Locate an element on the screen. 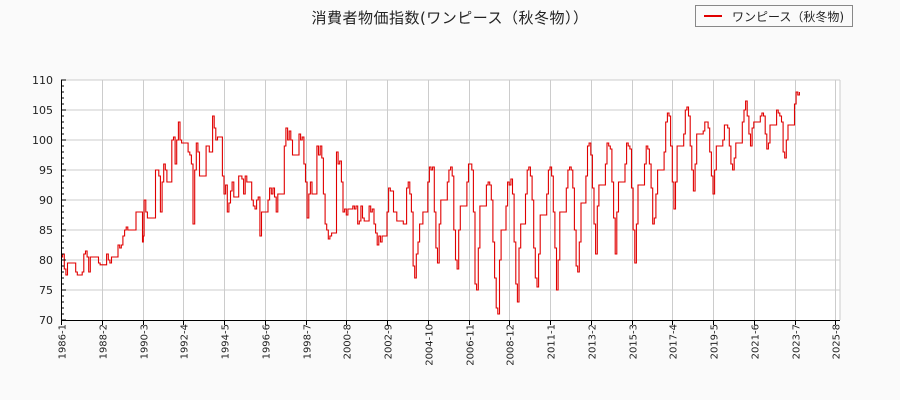  y-tick-label: 80 is located at coordinates (46, 260).